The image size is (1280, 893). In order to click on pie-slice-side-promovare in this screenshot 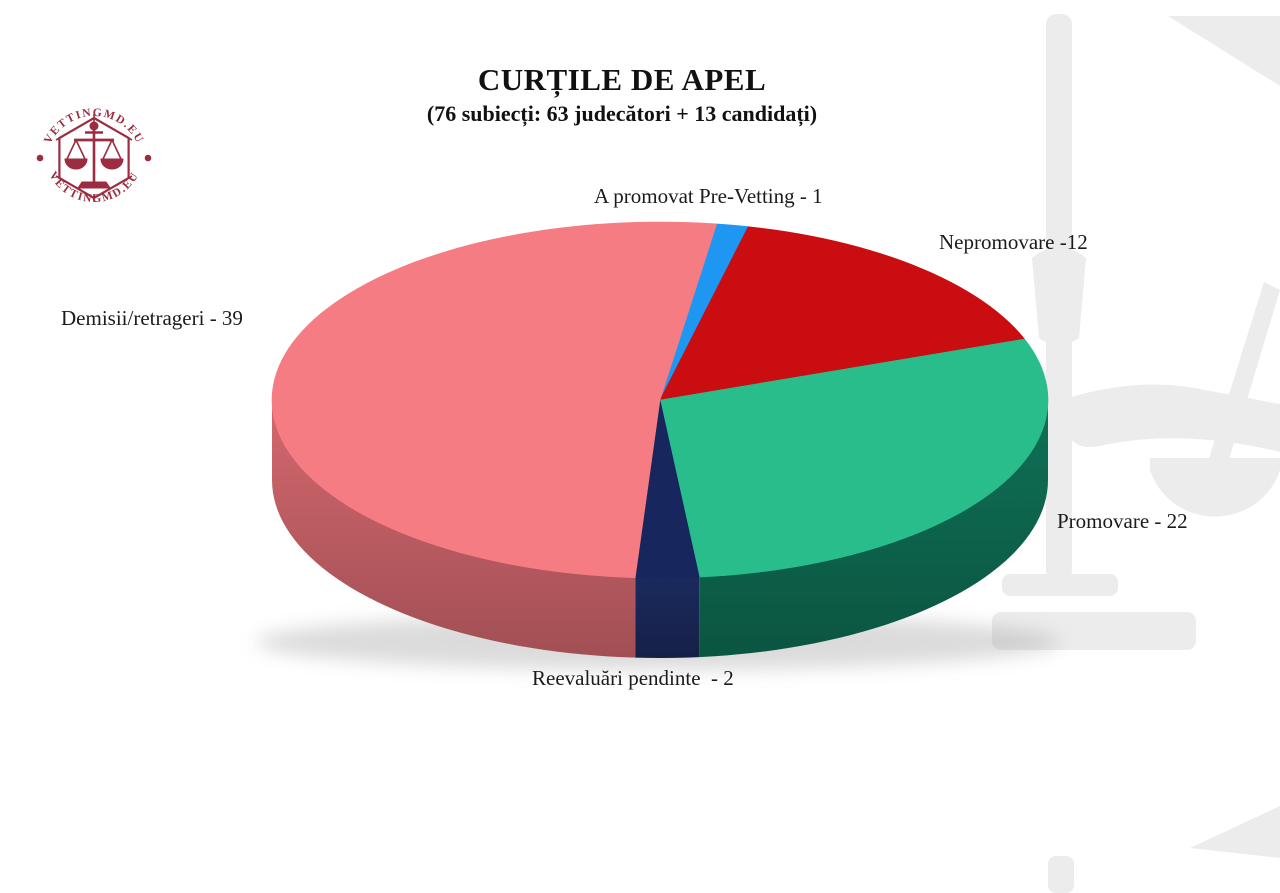, I will do `click(873, 529)`.